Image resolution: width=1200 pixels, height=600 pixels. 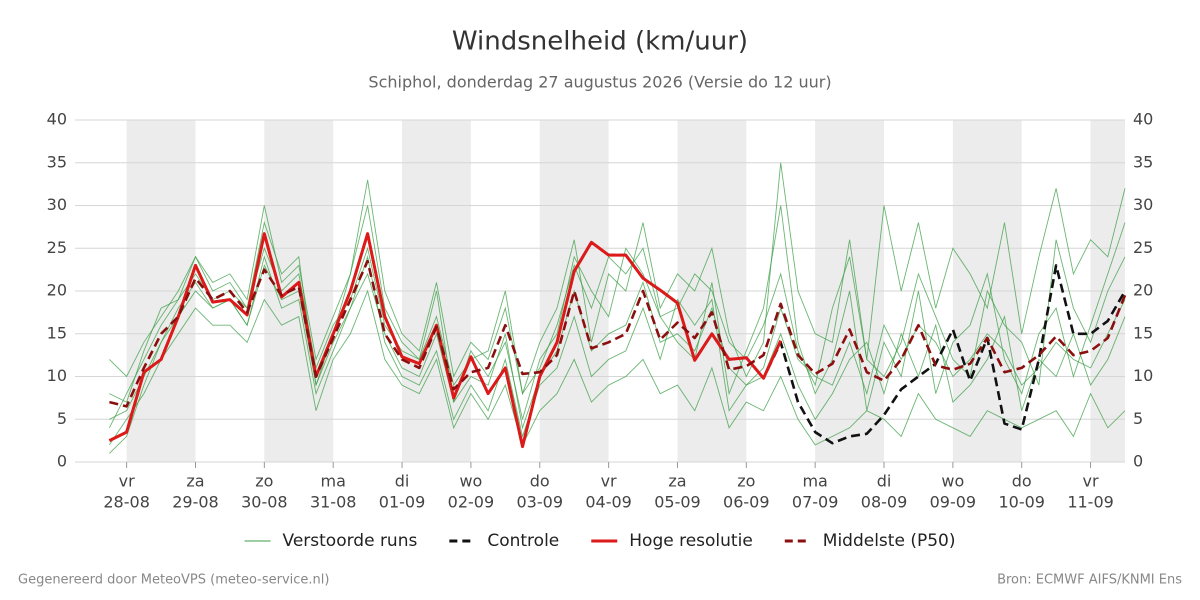 What do you see at coordinates (264, 502) in the screenshot?
I see `x-tick-label: 30-08` at bounding box center [264, 502].